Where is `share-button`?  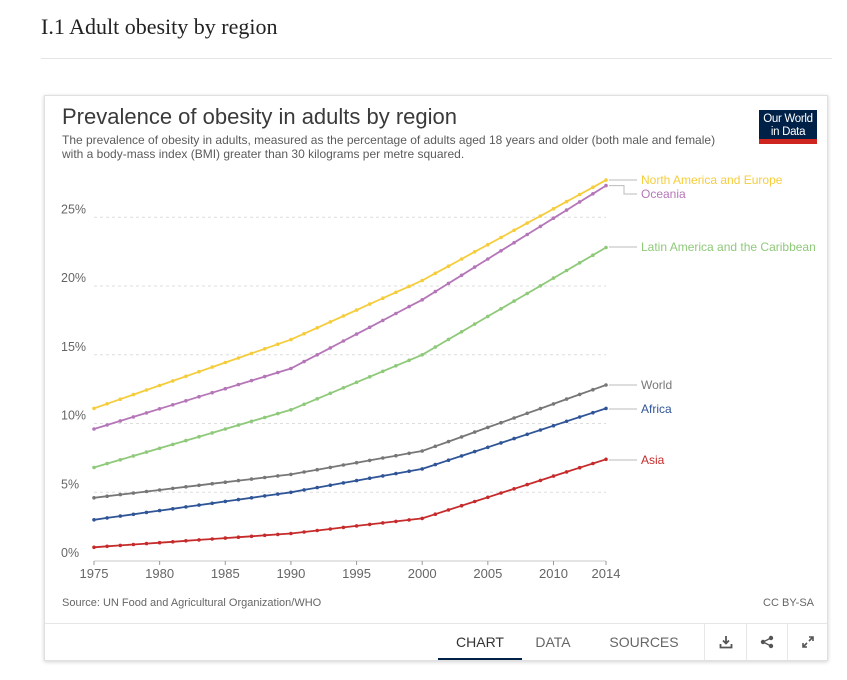
share-button is located at coordinates (767, 642).